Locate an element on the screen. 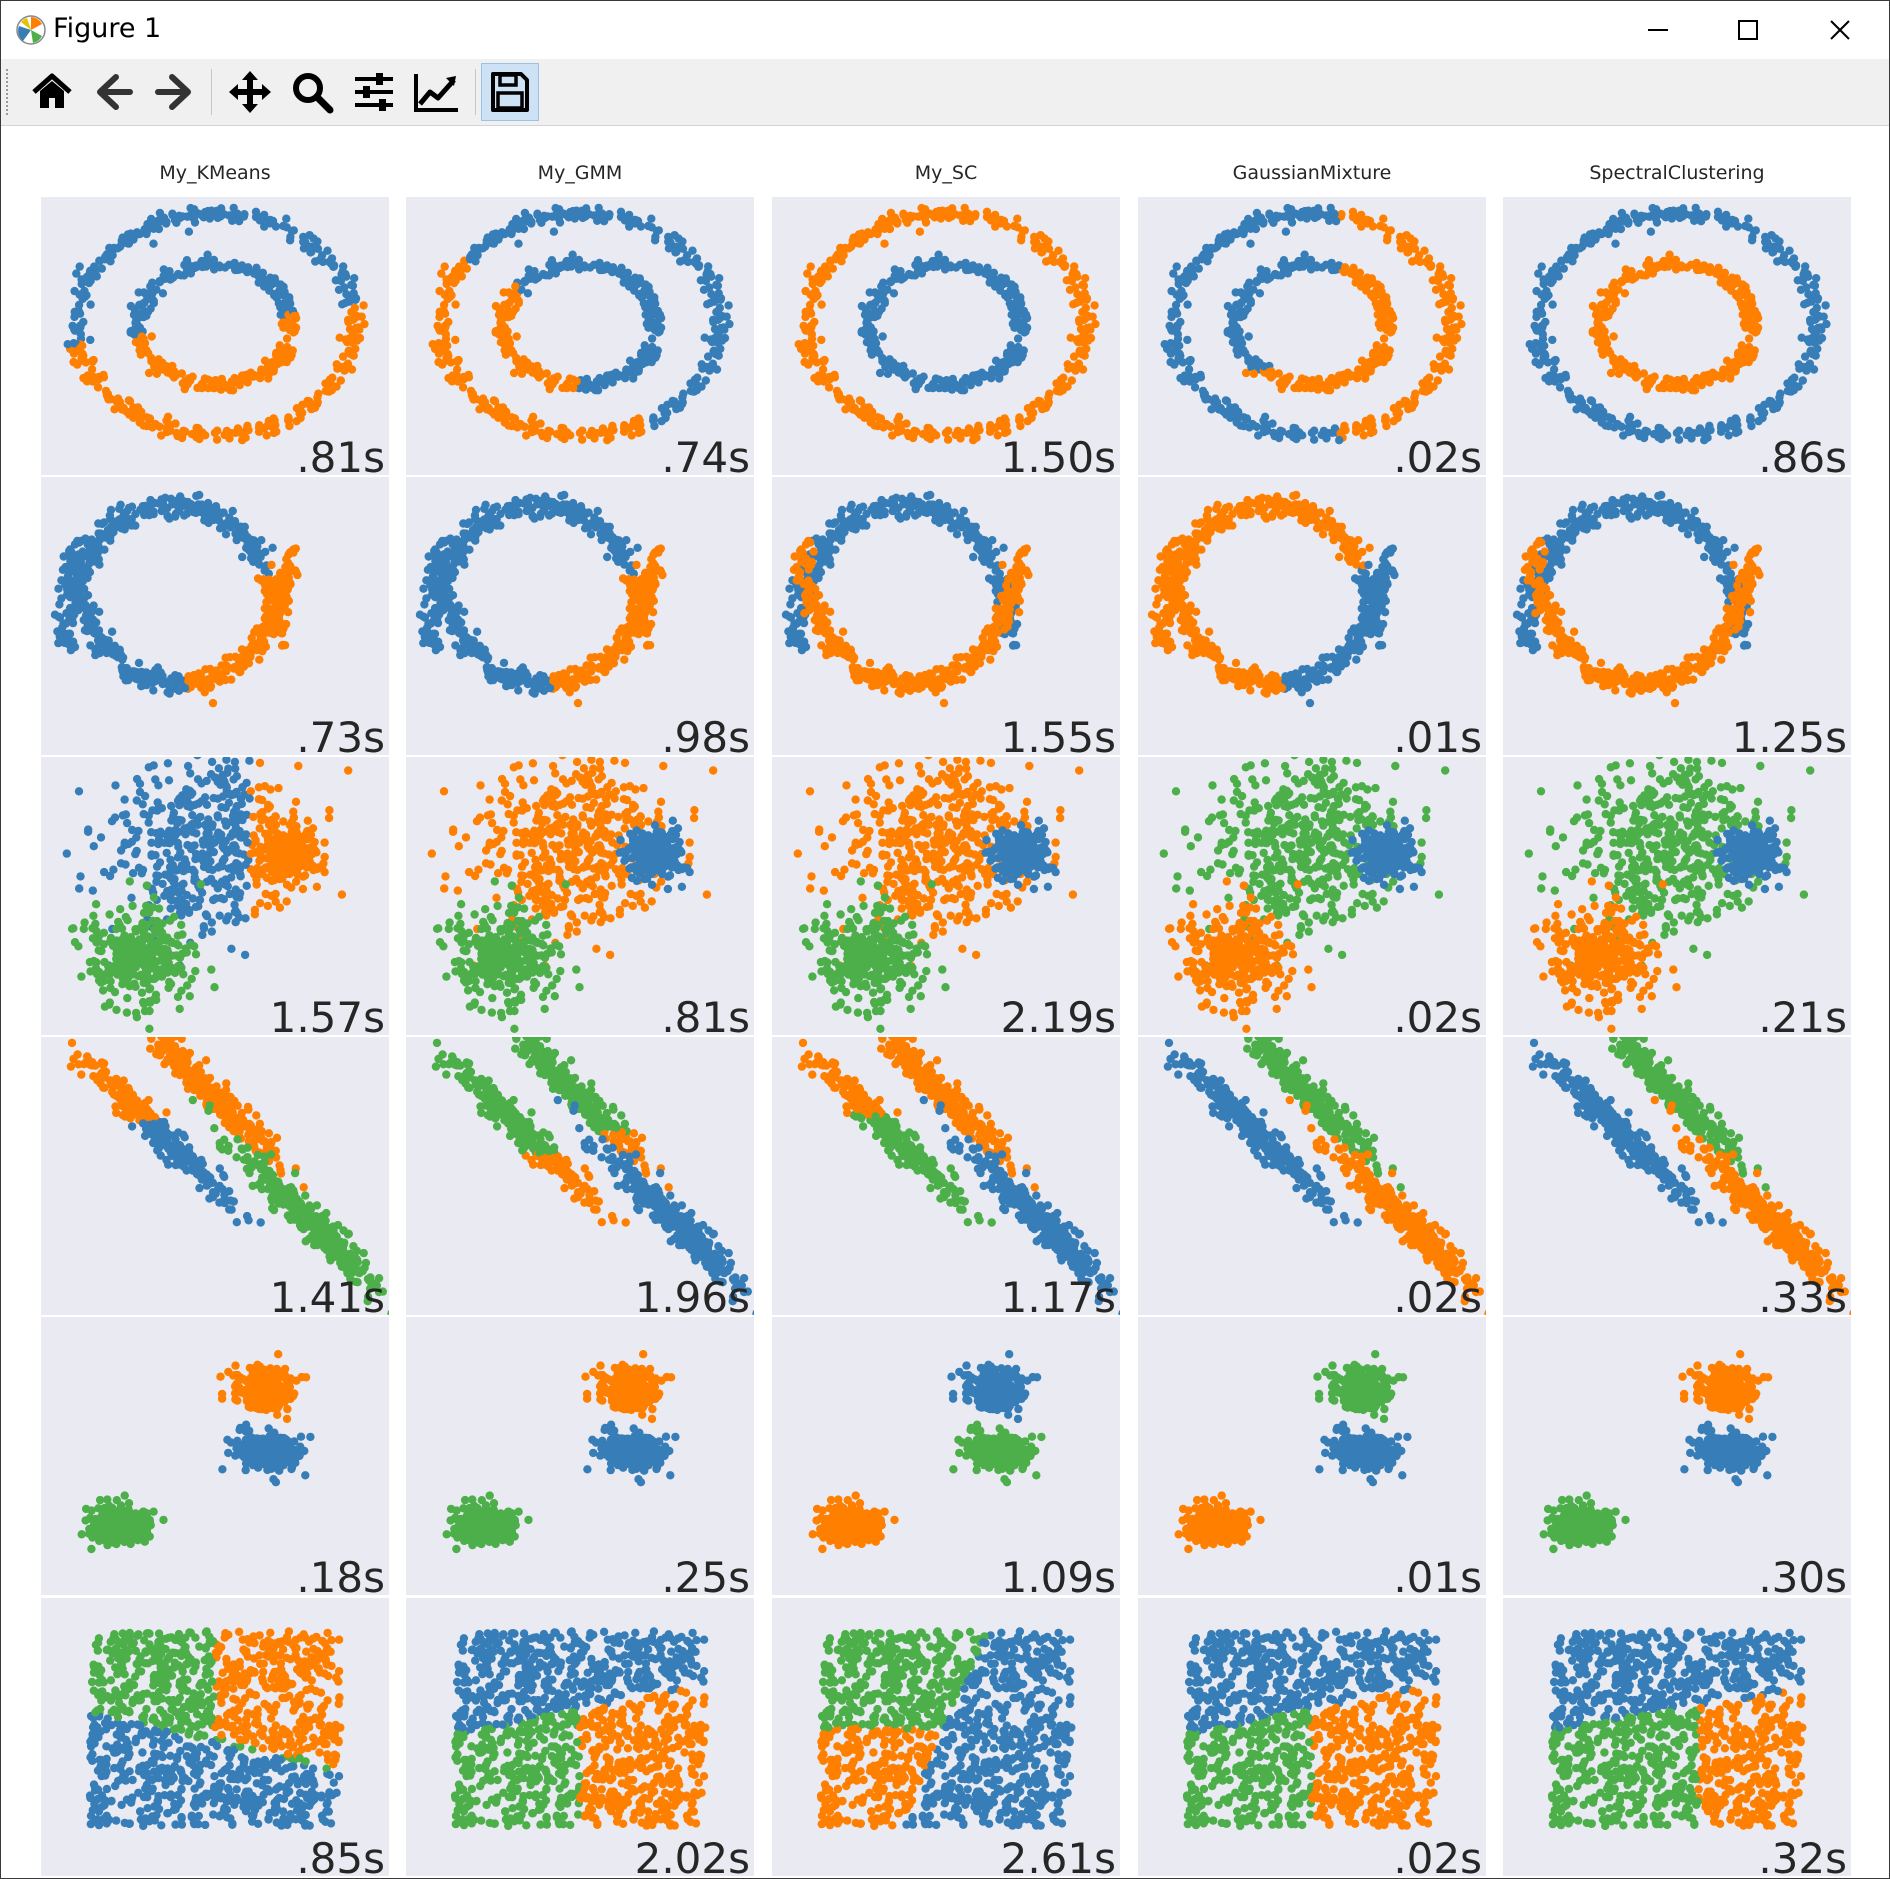 This screenshot has width=1890, height=1879. pan-button is located at coordinates (250, 92).